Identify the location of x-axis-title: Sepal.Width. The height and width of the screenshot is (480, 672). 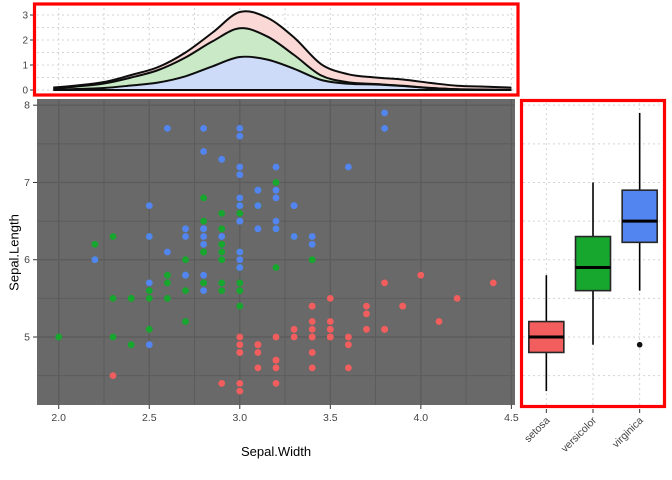
(276, 451).